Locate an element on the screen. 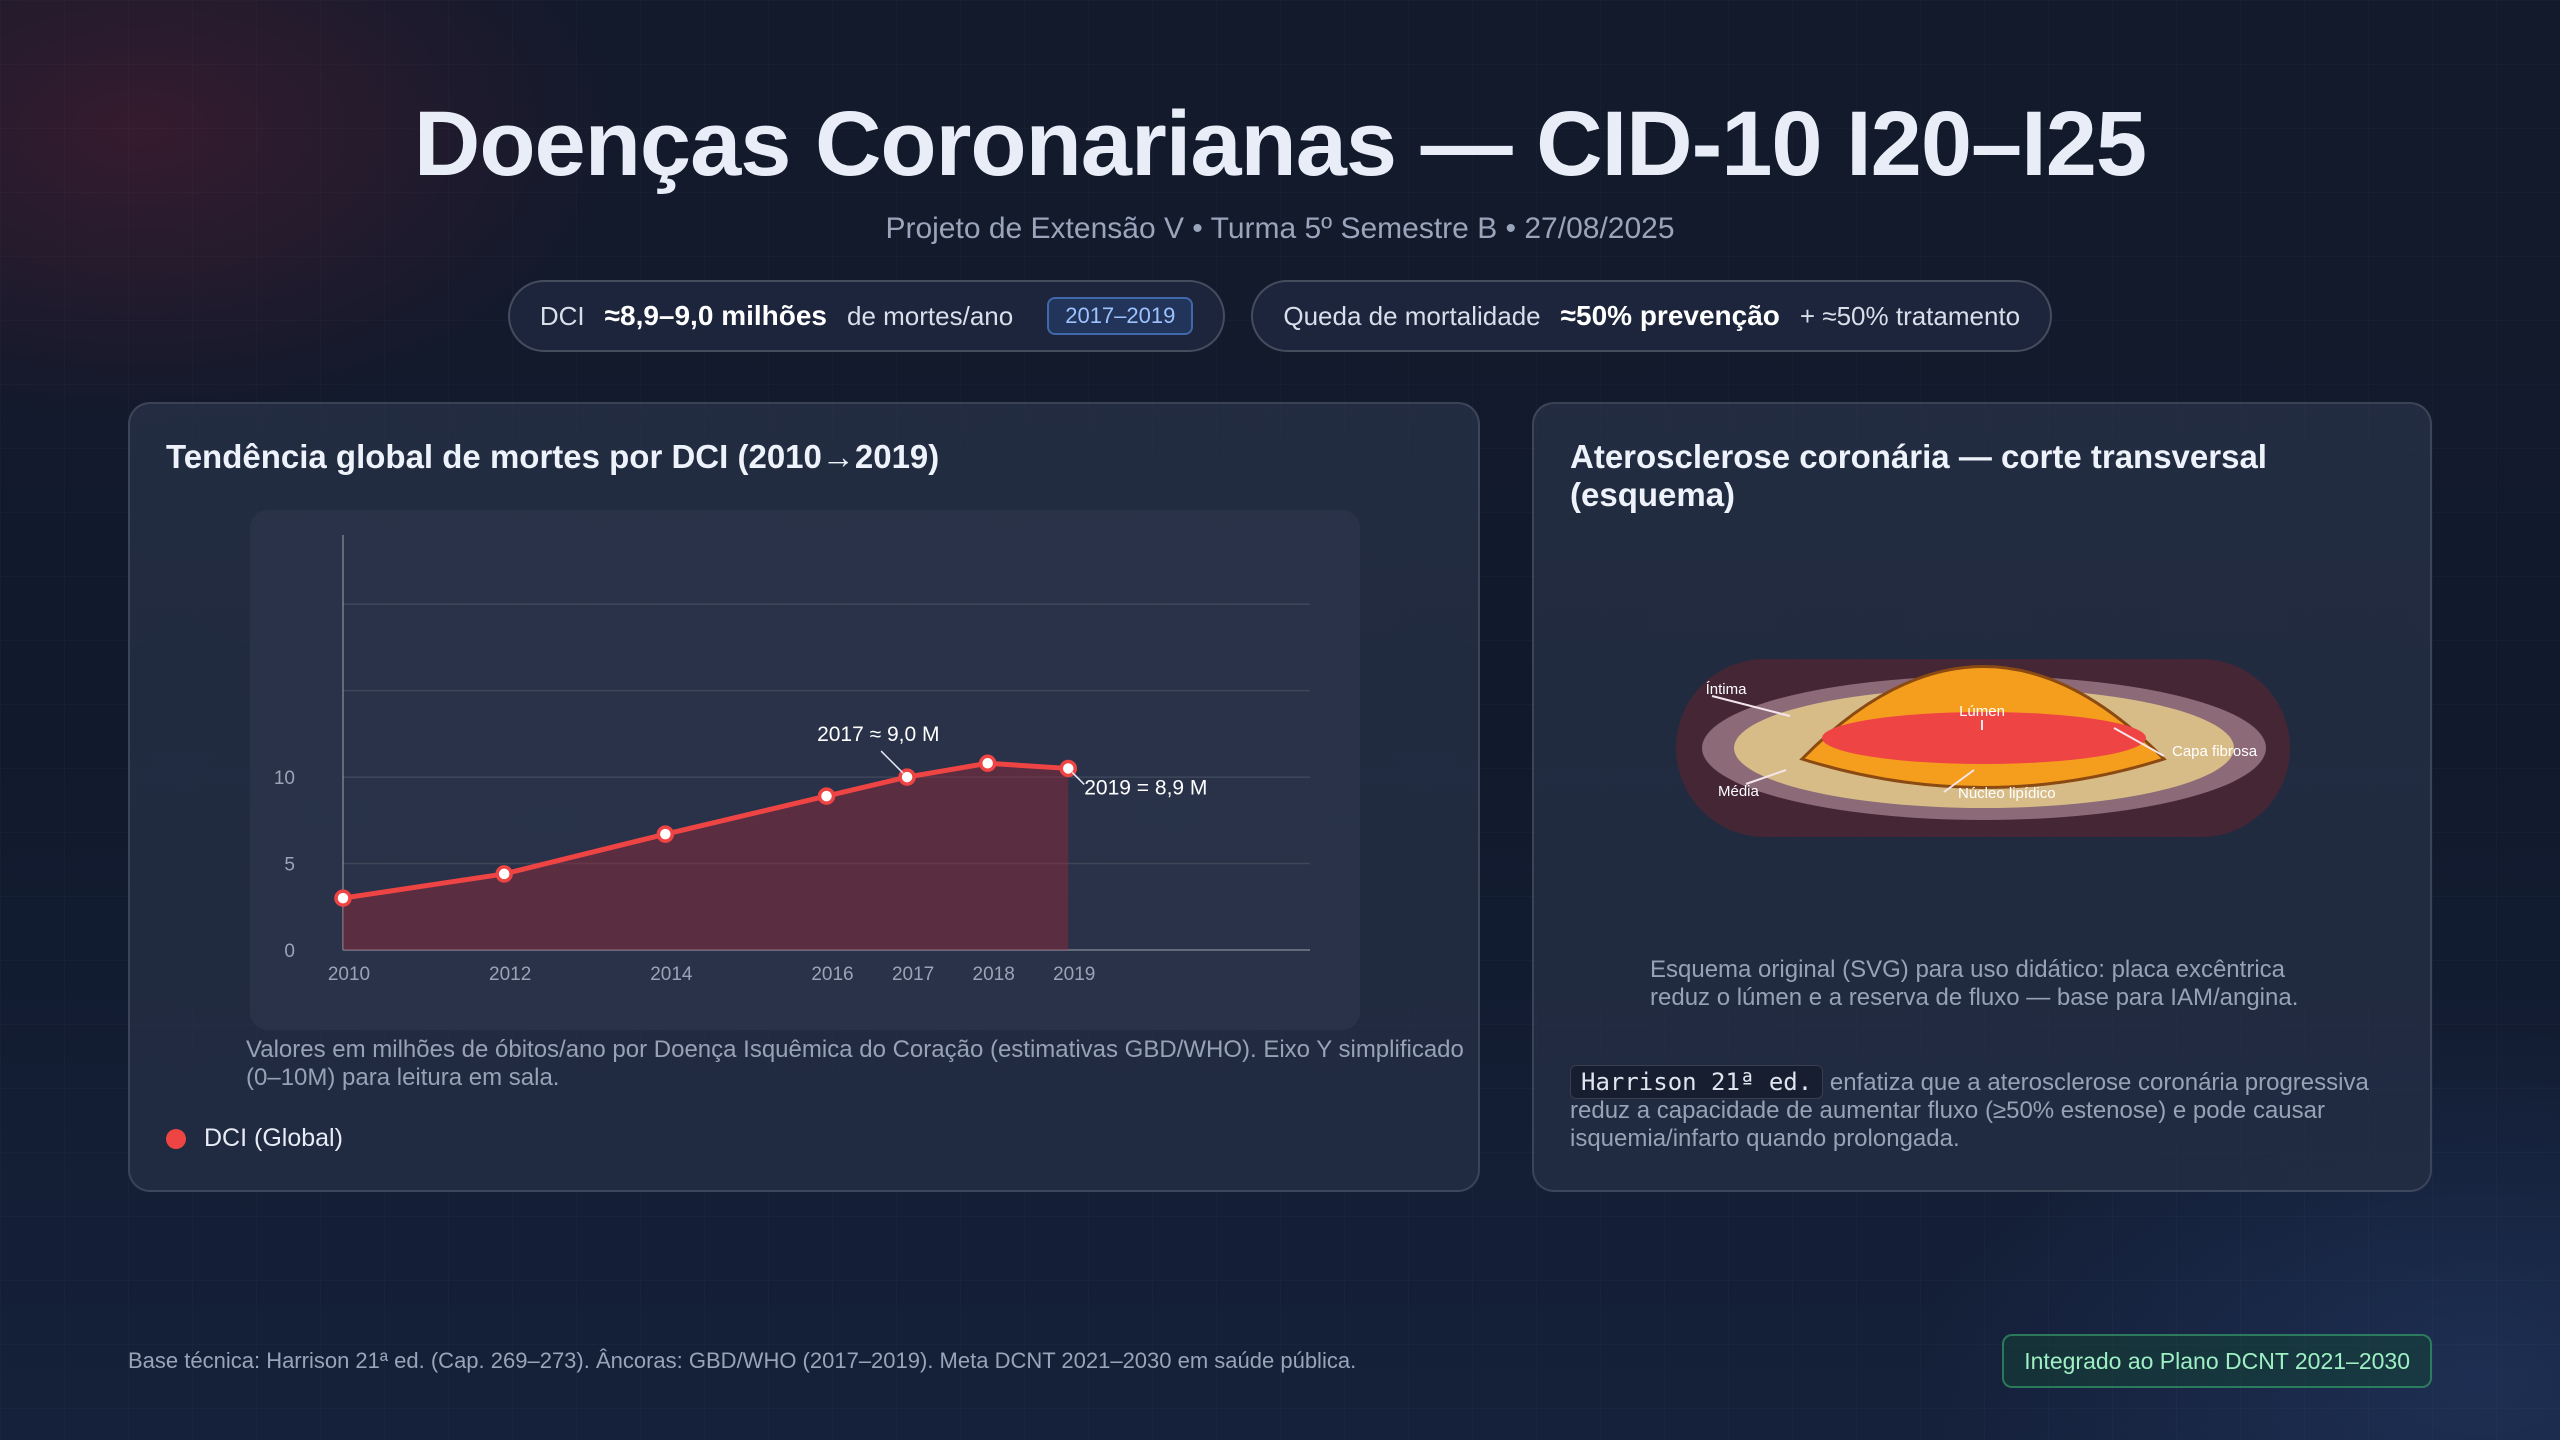 The image size is (2560, 1440). page-title: Doenças Coronarianas — CID-10 I20–I25 is located at coordinates (1280, 144).